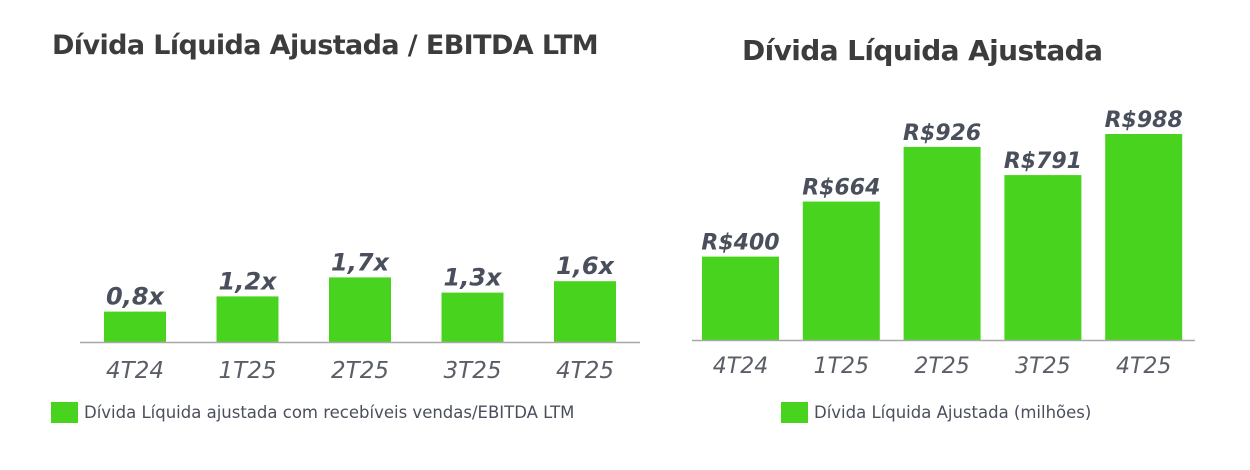  I want to click on chart-title-net-debt: Dívida Líquida Ajustada, so click(922, 50).